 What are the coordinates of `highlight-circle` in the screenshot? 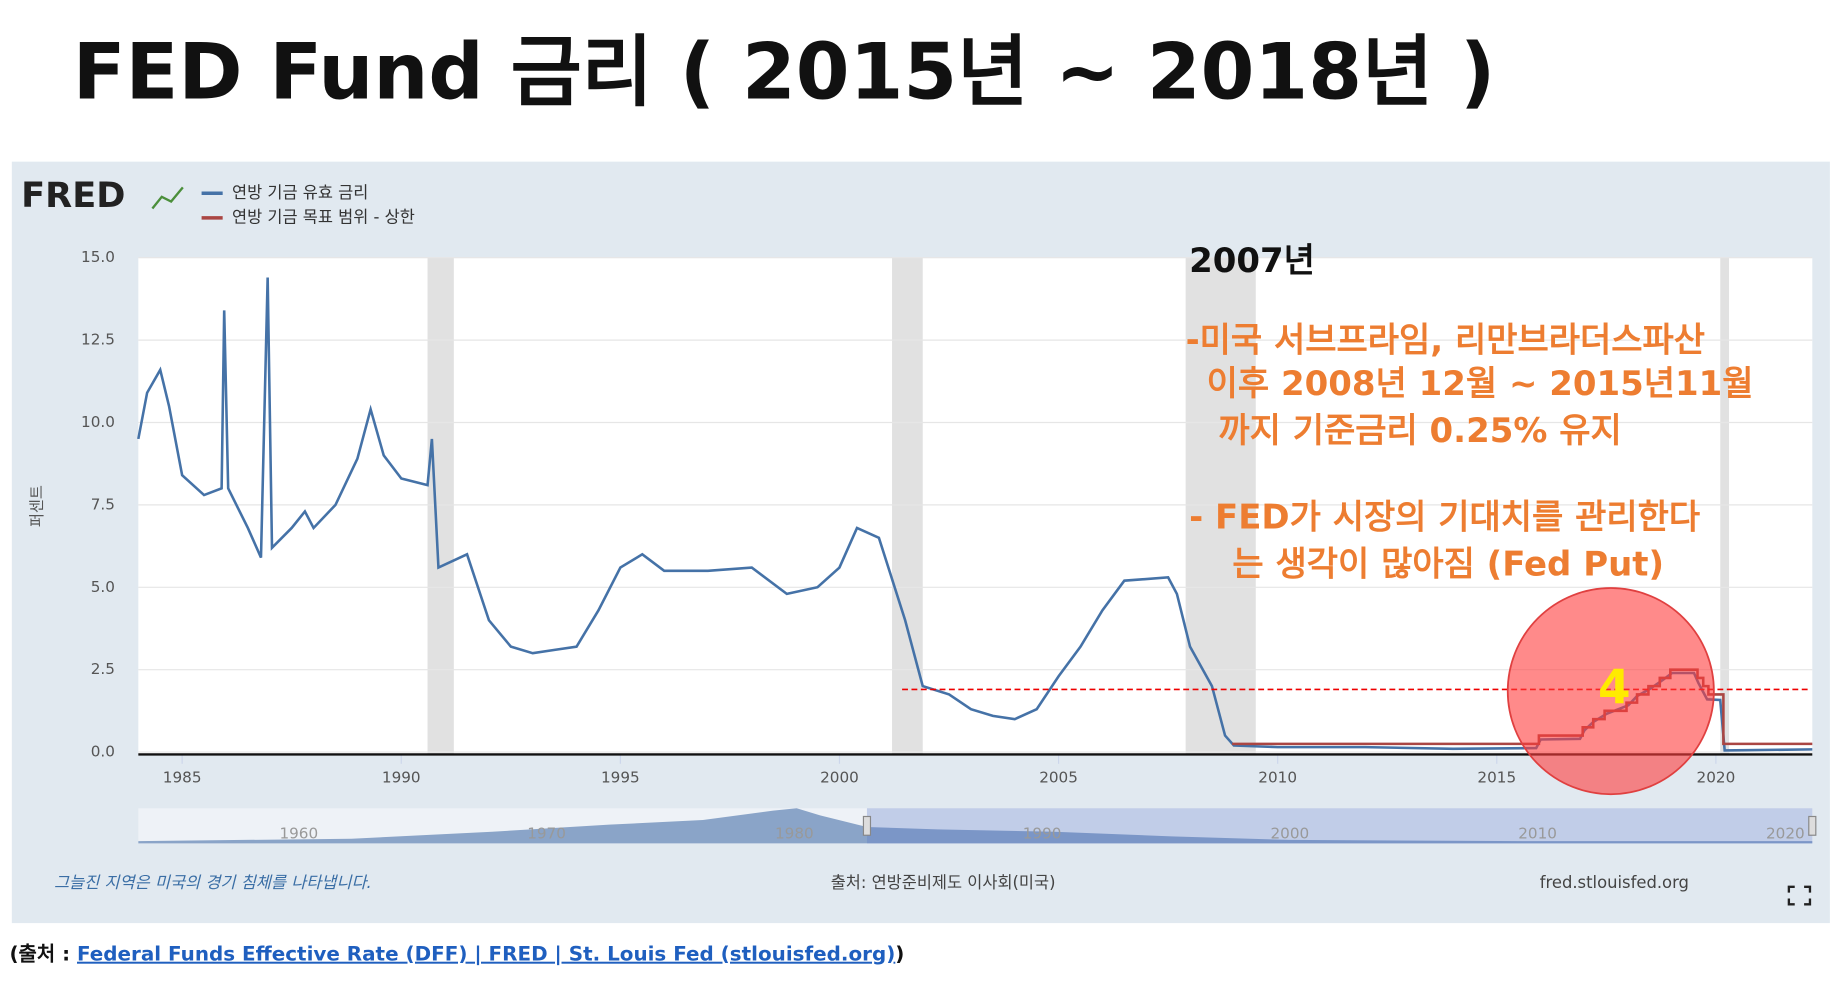 It's located at (1610, 691).